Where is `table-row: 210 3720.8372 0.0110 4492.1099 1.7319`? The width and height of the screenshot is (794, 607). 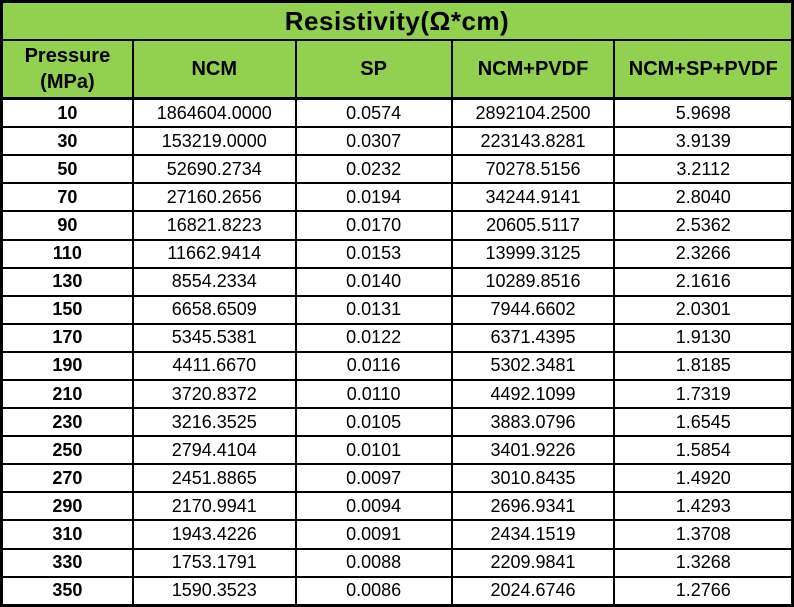
table-row: 210 3720.8372 0.0110 4492.1099 1.7319 is located at coordinates (397, 394).